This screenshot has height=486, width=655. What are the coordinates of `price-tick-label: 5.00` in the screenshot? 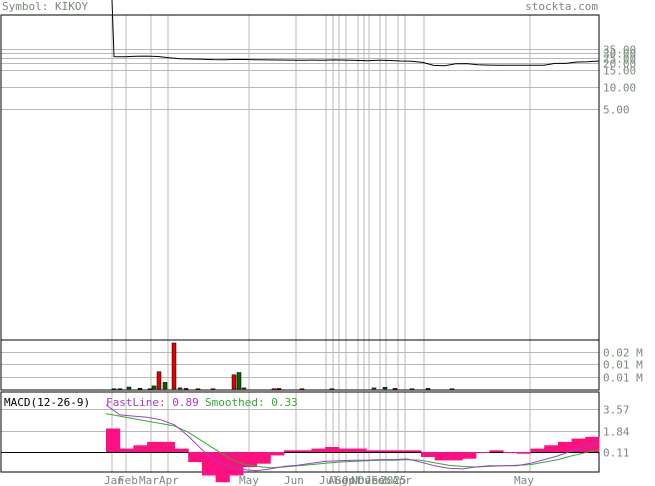 It's located at (616, 110).